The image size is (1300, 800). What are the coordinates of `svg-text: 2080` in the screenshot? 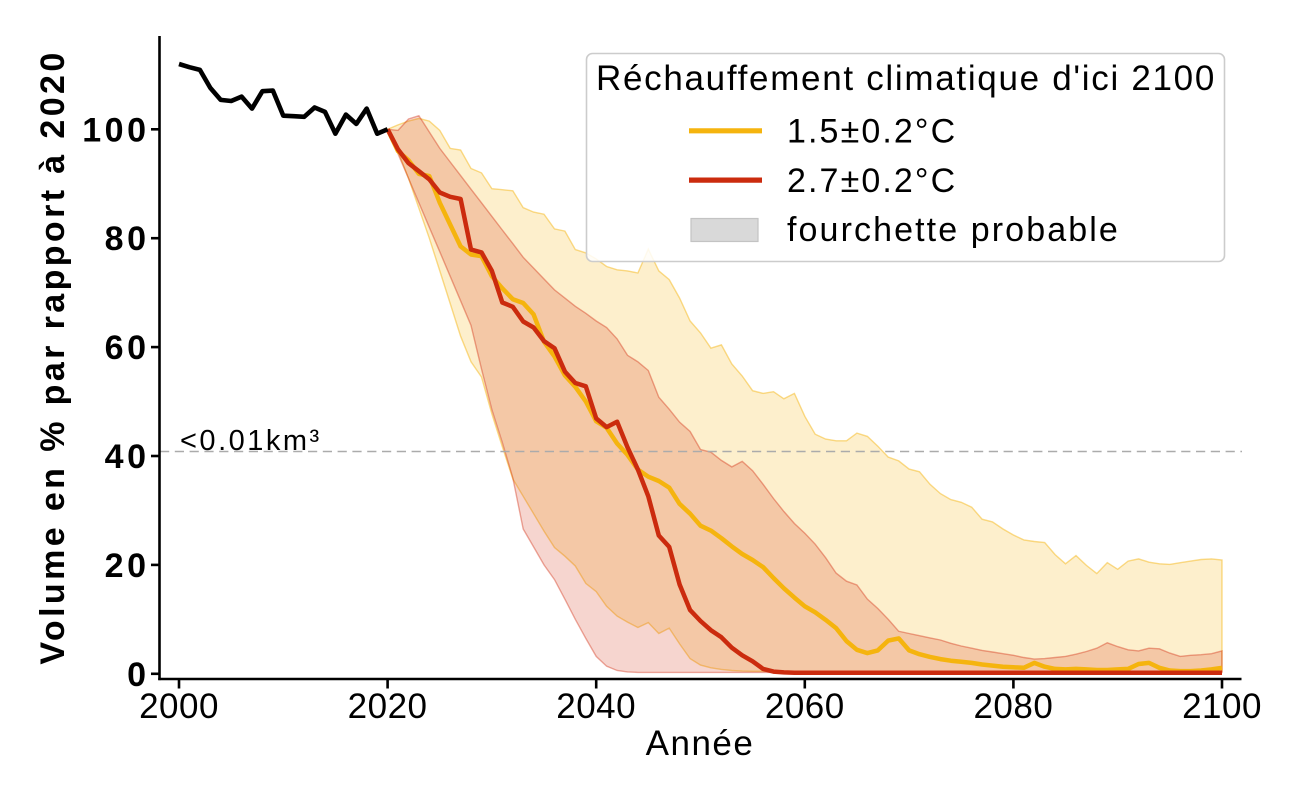 It's located at (1013, 706).